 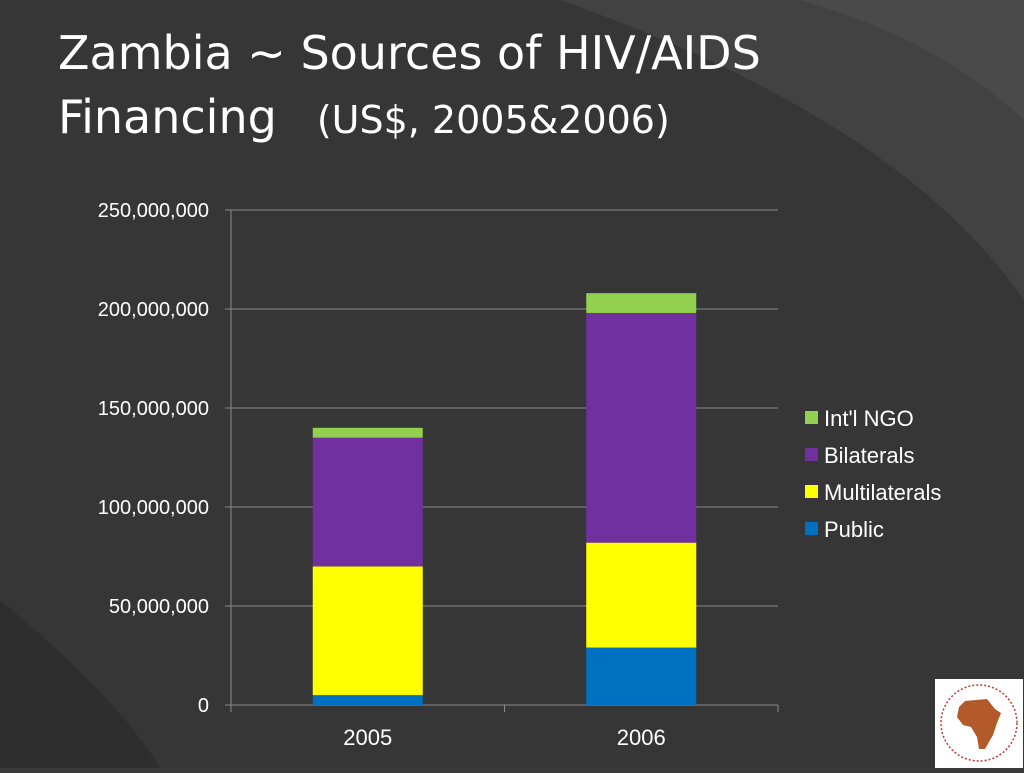 What do you see at coordinates (367, 432) in the screenshot?
I see `bar-segment-int-l-ngo-2005` at bounding box center [367, 432].